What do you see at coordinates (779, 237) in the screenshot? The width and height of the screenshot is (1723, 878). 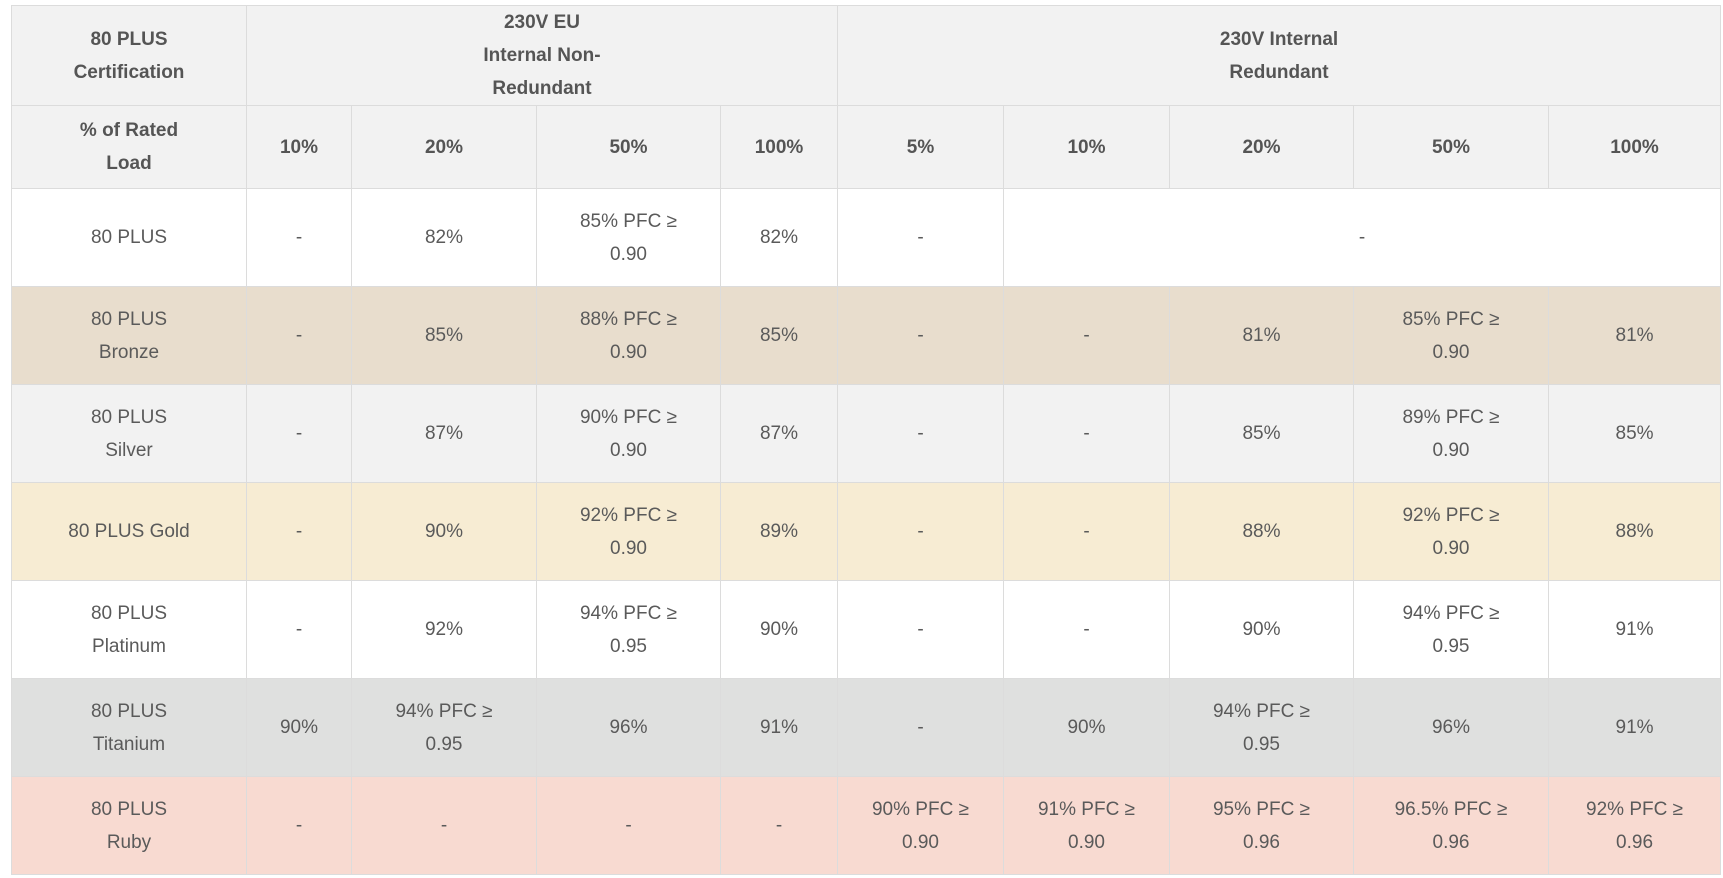 I see `table-cell: 82%` at bounding box center [779, 237].